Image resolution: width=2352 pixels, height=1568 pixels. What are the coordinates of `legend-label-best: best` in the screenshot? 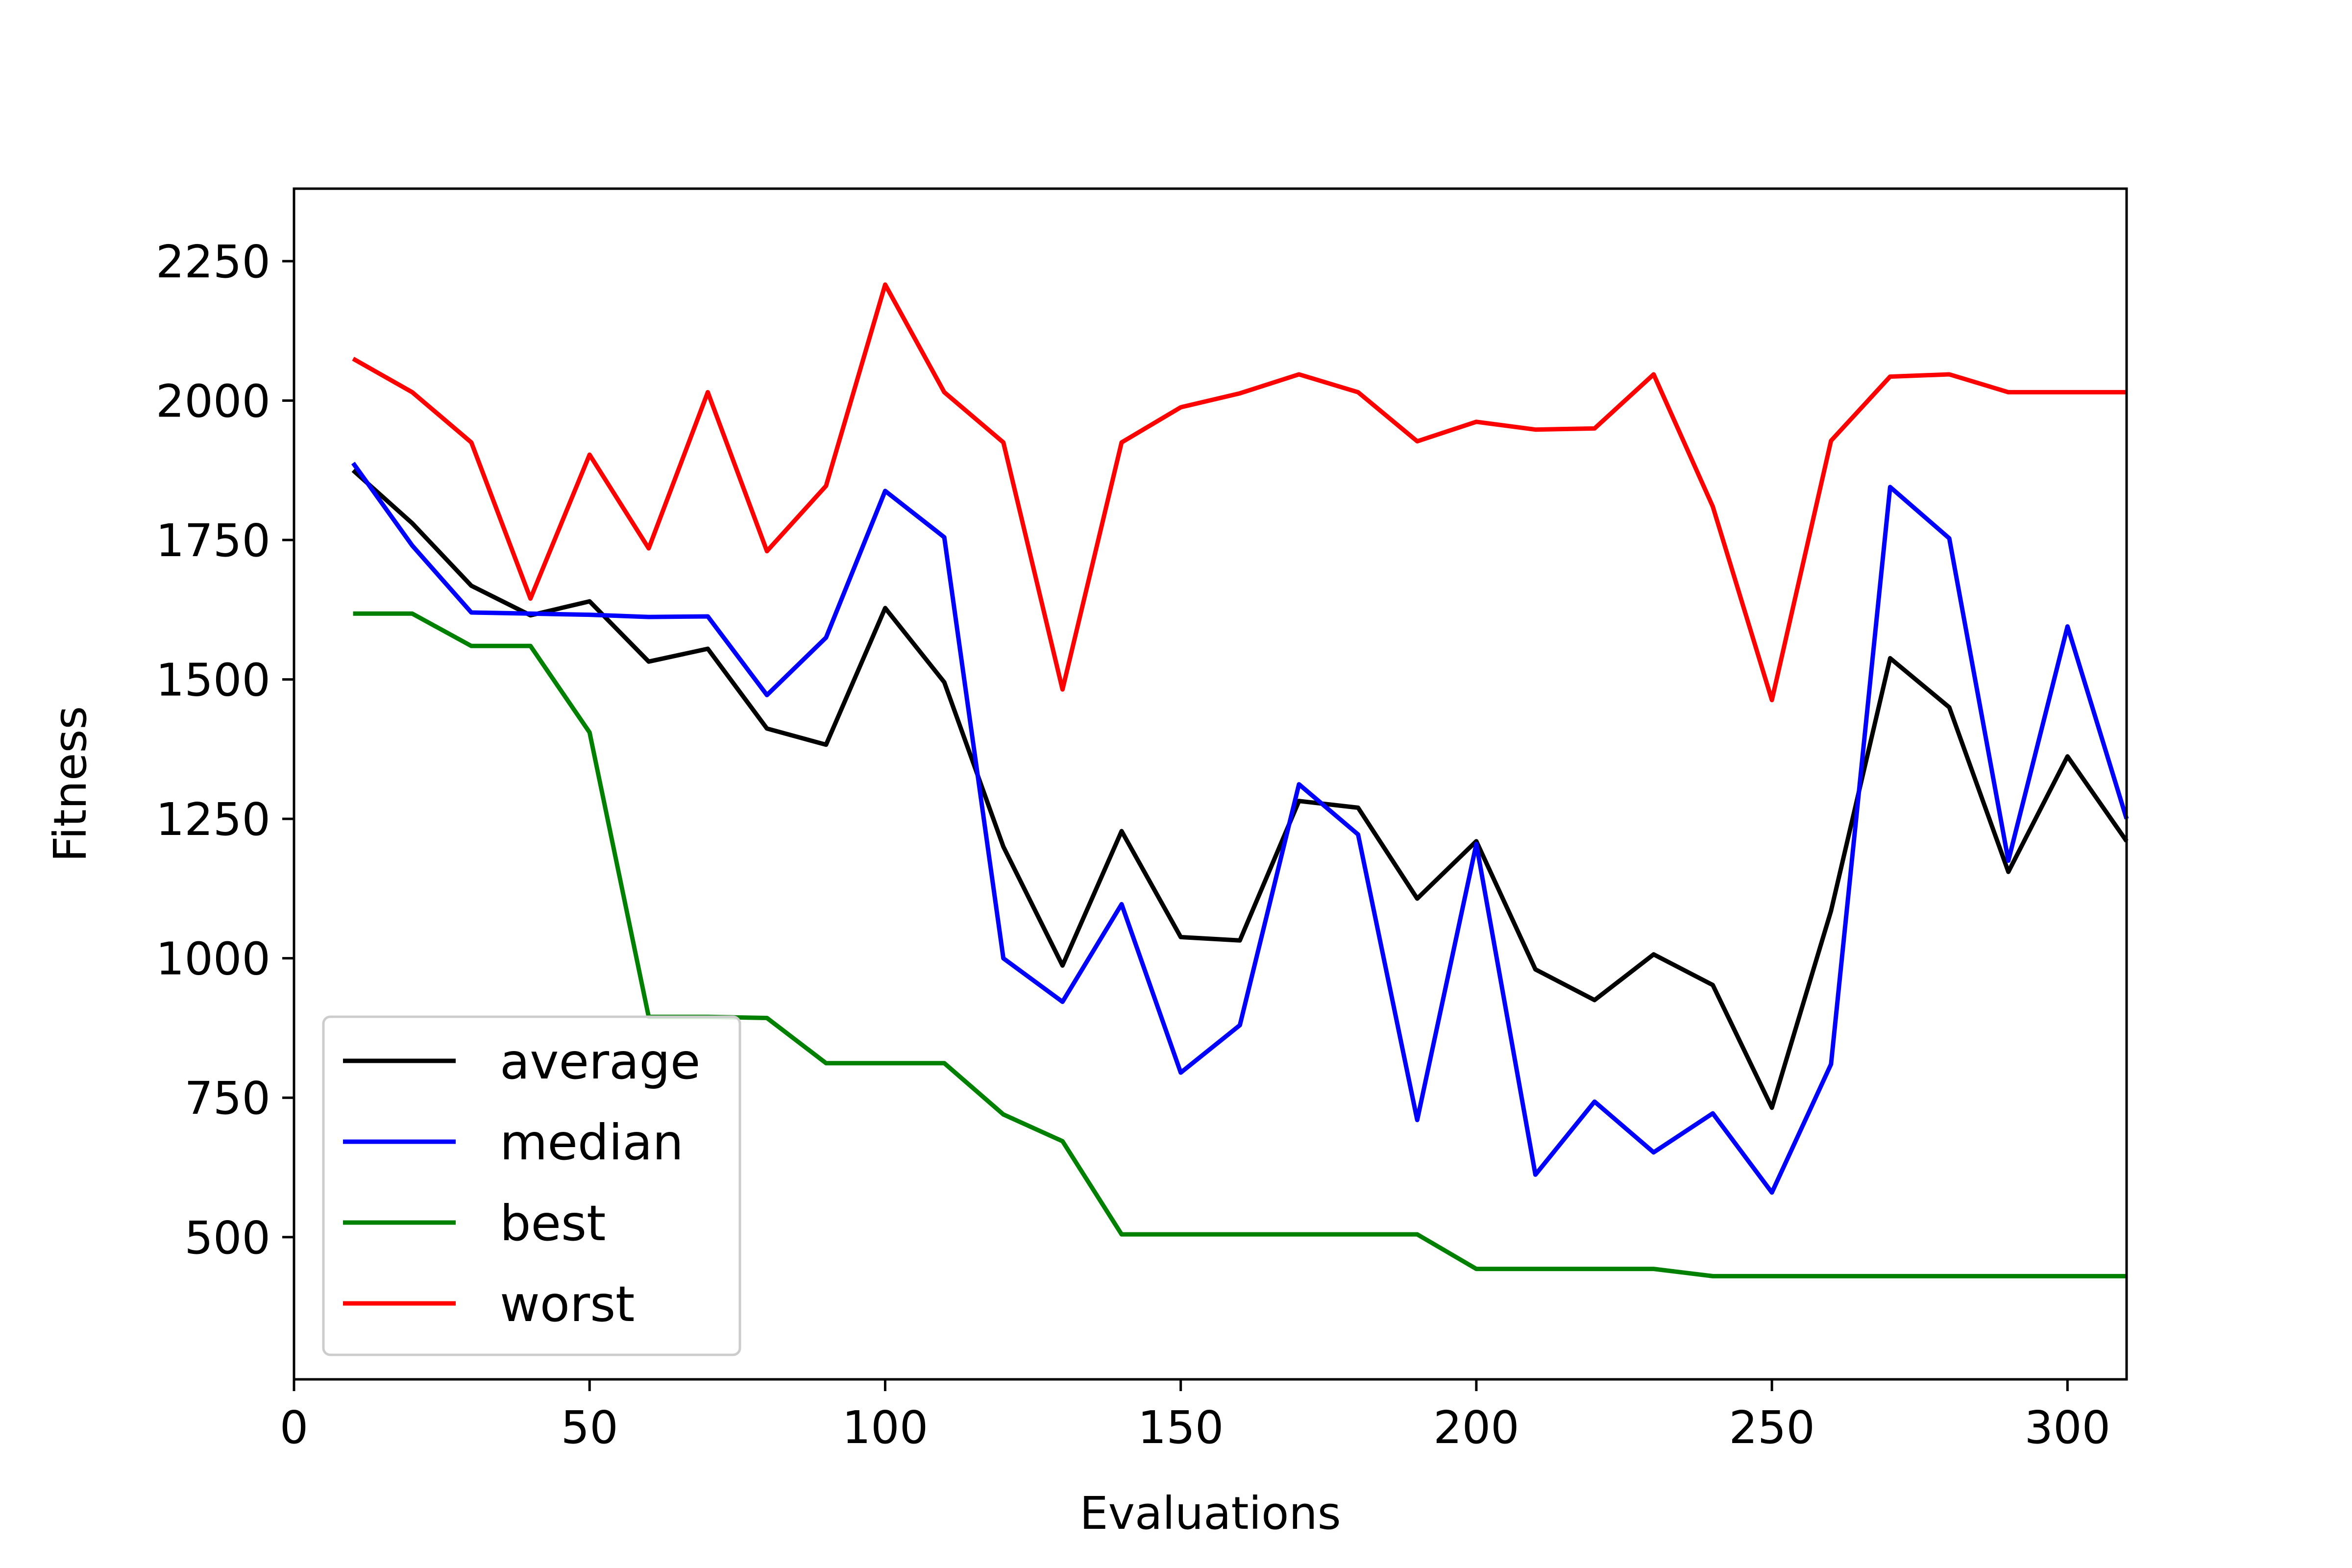 It's located at (553, 1223).